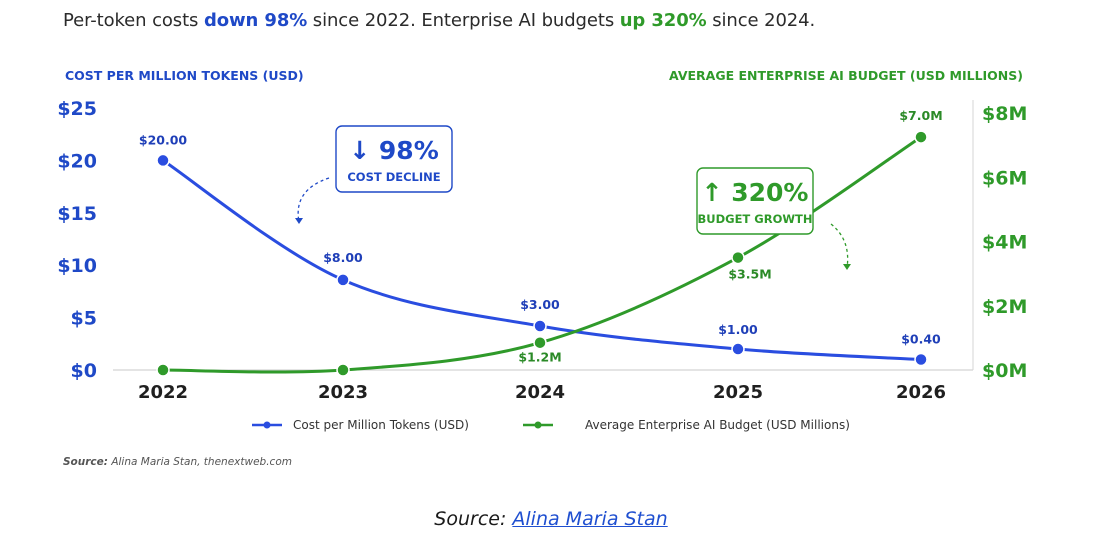  What do you see at coordinates (738, 392) in the screenshot?
I see `x-tick-label: 2025` at bounding box center [738, 392].